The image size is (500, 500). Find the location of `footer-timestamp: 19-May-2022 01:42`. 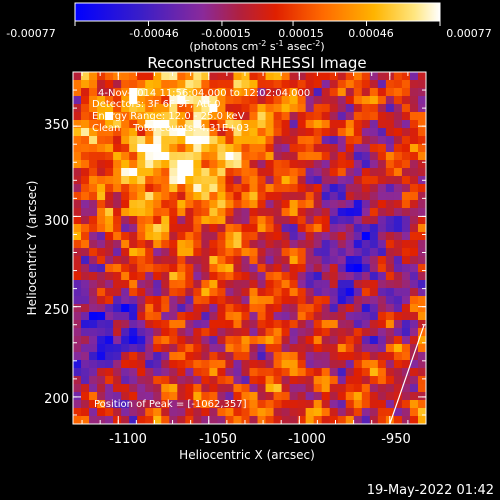

footer-timestamp: 19-May-2022 01:42 is located at coordinates (430, 490).